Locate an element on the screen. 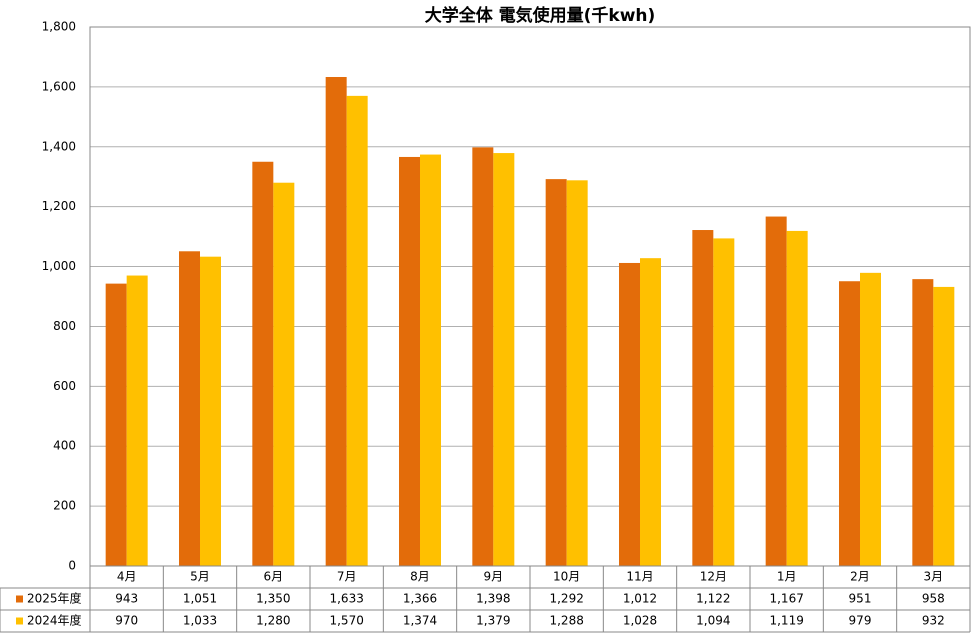 This screenshot has width=977, height=638. table-value: 1,288 is located at coordinates (566, 621).